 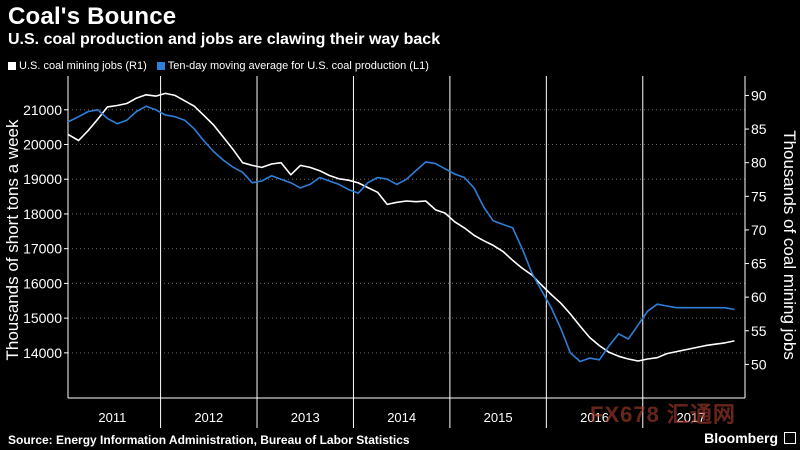 I want to click on watermark-logo: FX678 汇通网, so click(x=663, y=414).